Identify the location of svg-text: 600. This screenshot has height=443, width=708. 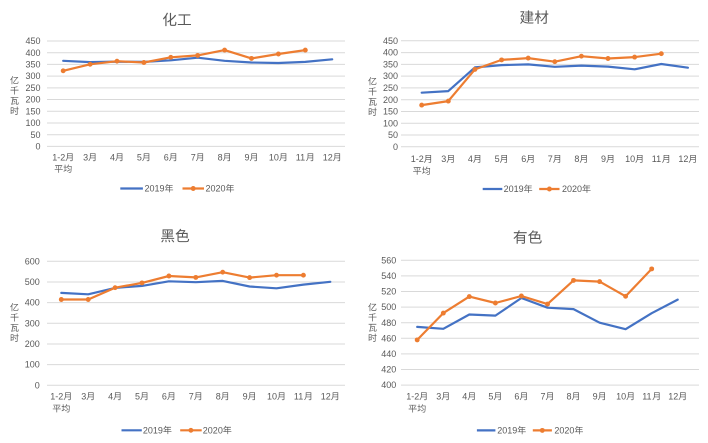
(32, 261).